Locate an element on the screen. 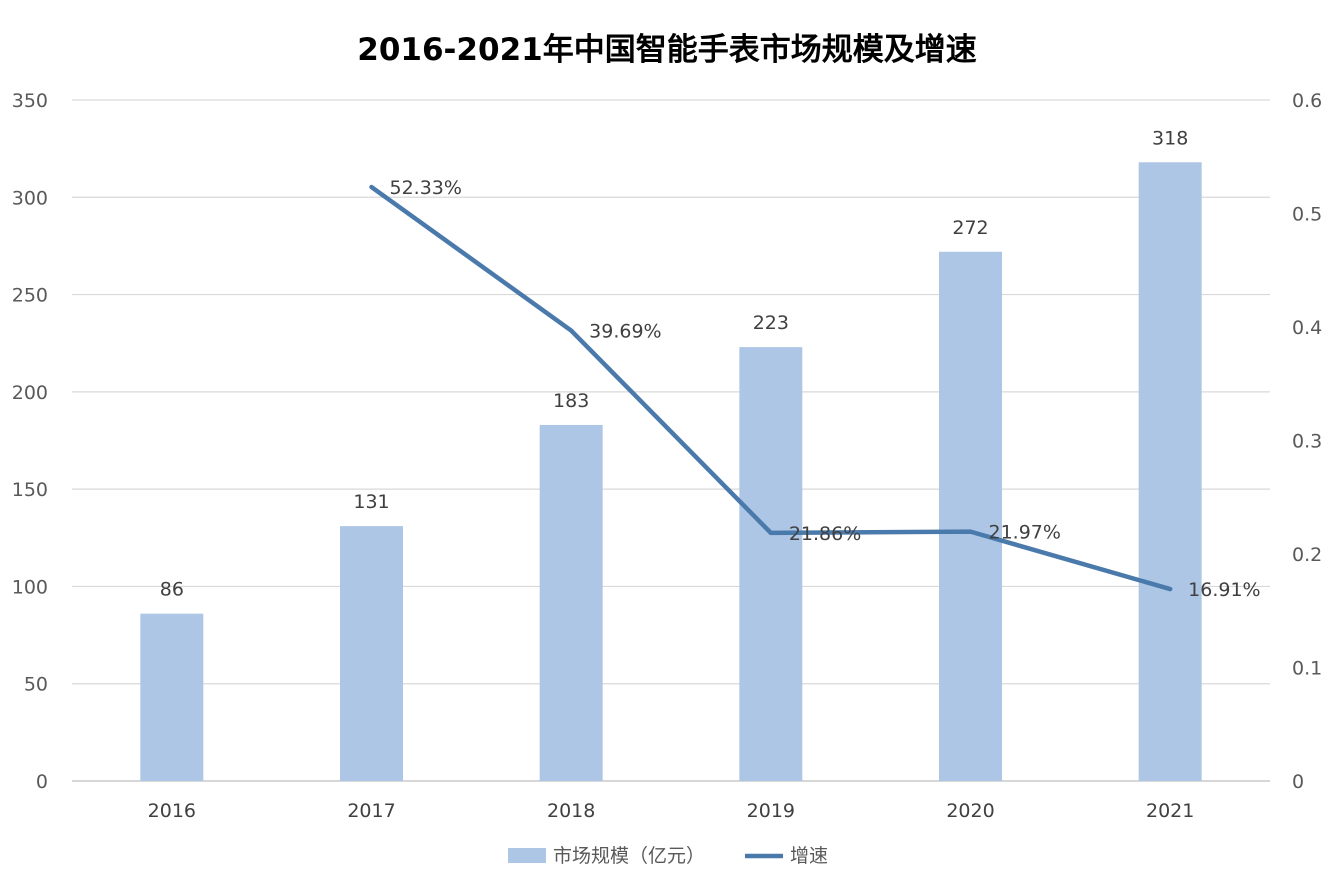 The width and height of the screenshot is (1334, 889). line-data-label: 52.33% is located at coordinates (426, 188).